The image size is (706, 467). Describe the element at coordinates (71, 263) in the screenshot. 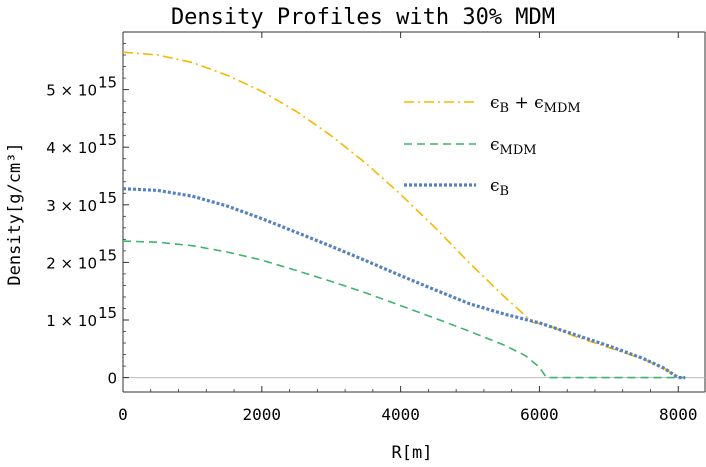

I see `y-tick-mantissa: 2 × 10` at that location.